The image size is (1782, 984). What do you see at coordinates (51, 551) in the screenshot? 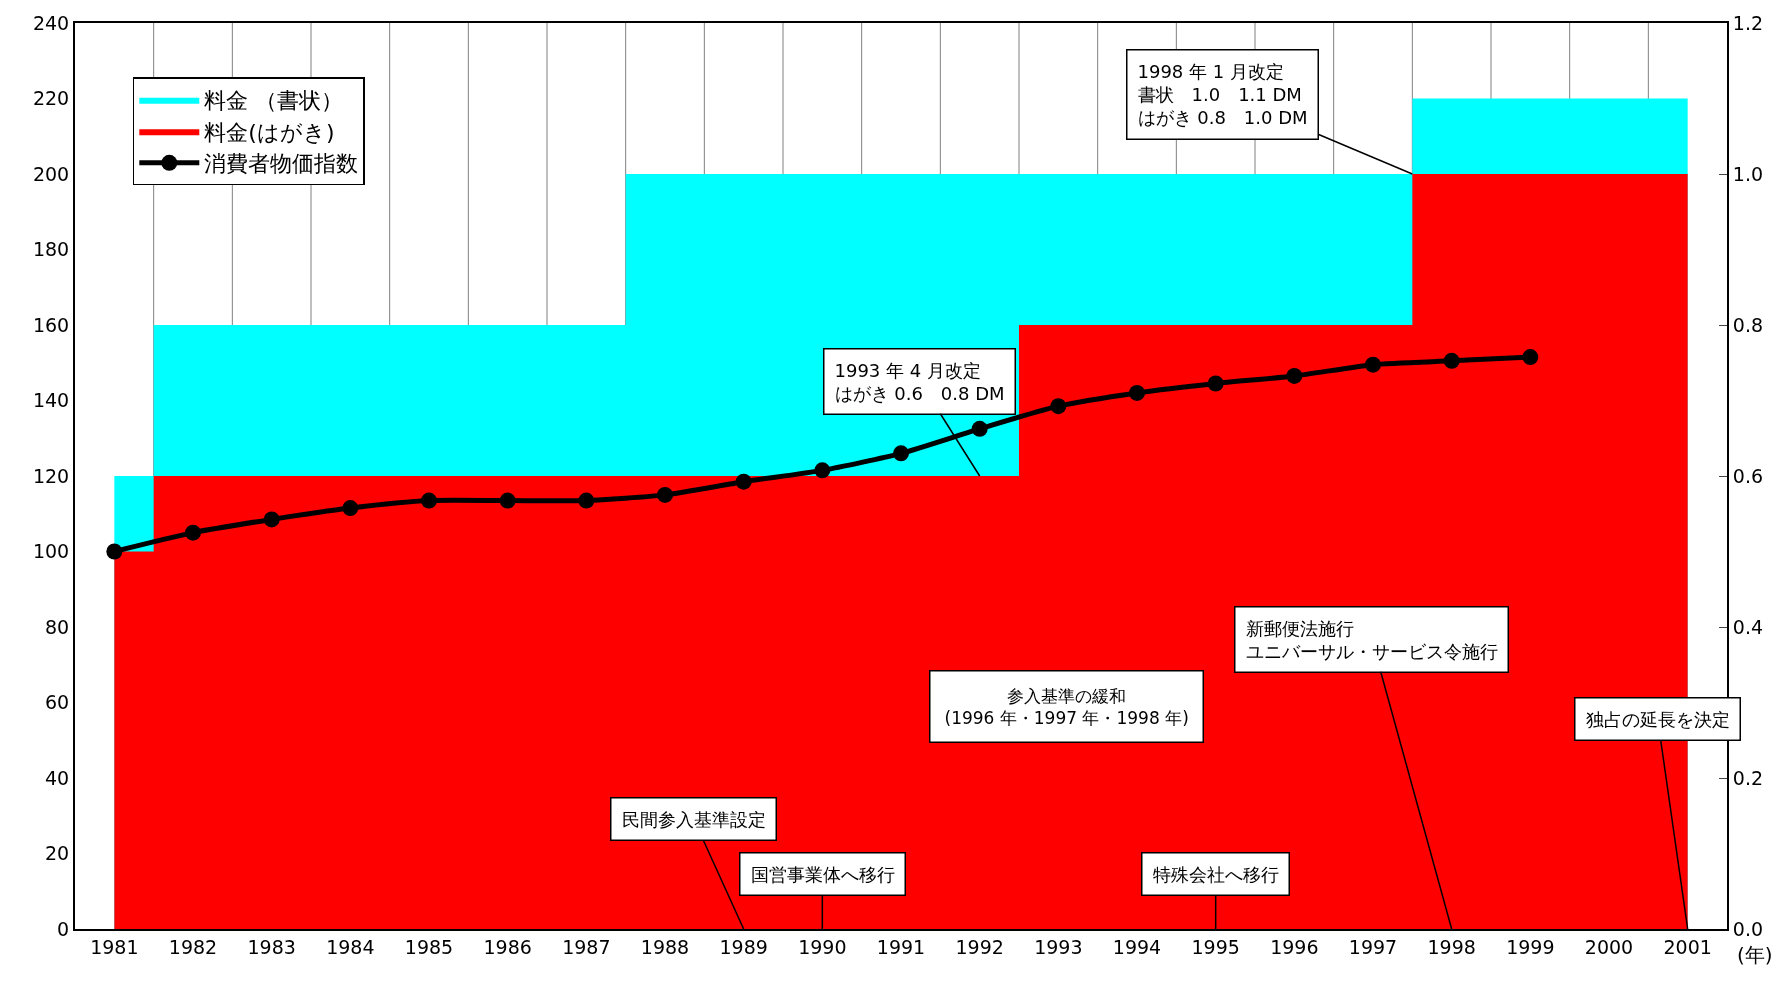
I see `y-tick-label: 100` at bounding box center [51, 551].